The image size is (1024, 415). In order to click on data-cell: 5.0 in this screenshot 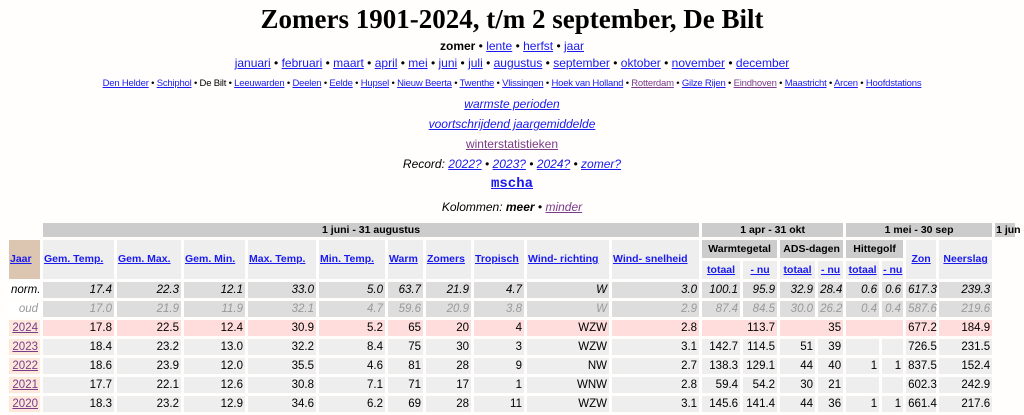, I will do `click(352, 290)`.